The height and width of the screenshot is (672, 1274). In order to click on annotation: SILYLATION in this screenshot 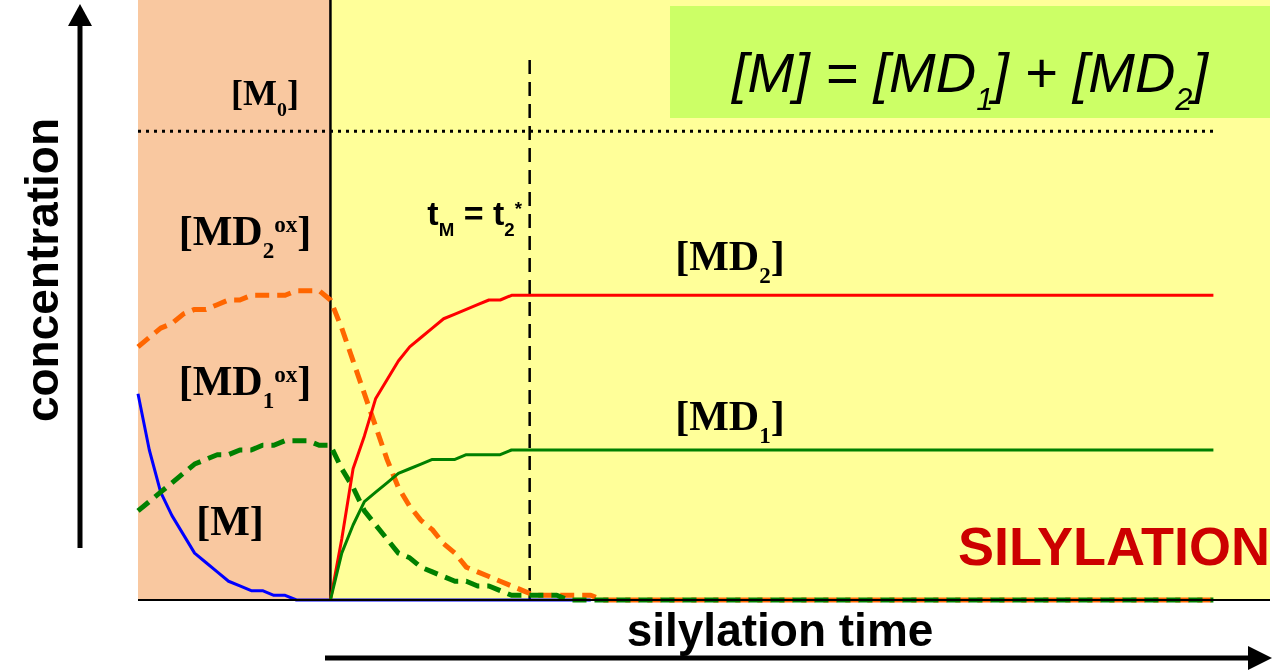, I will do `click(1113, 546)`.